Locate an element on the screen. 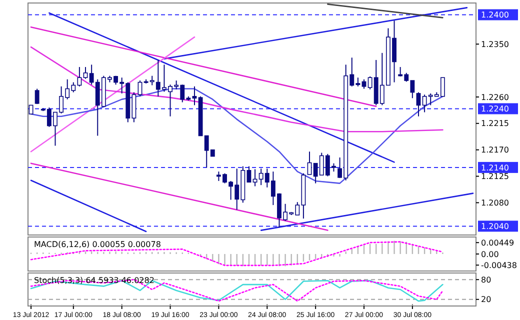 The image size is (520, 320). ref-line-label: 1.2400 is located at coordinates (495, 15).